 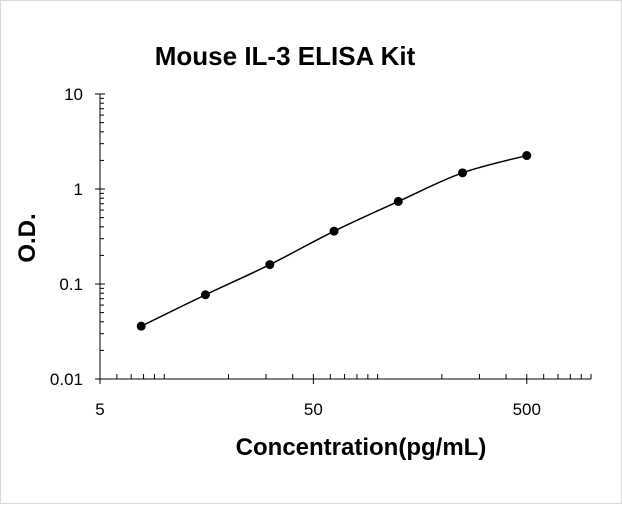 I want to click on chart-title: Mouse IL-3 ELISA Kit, so click(x=285, y=56).